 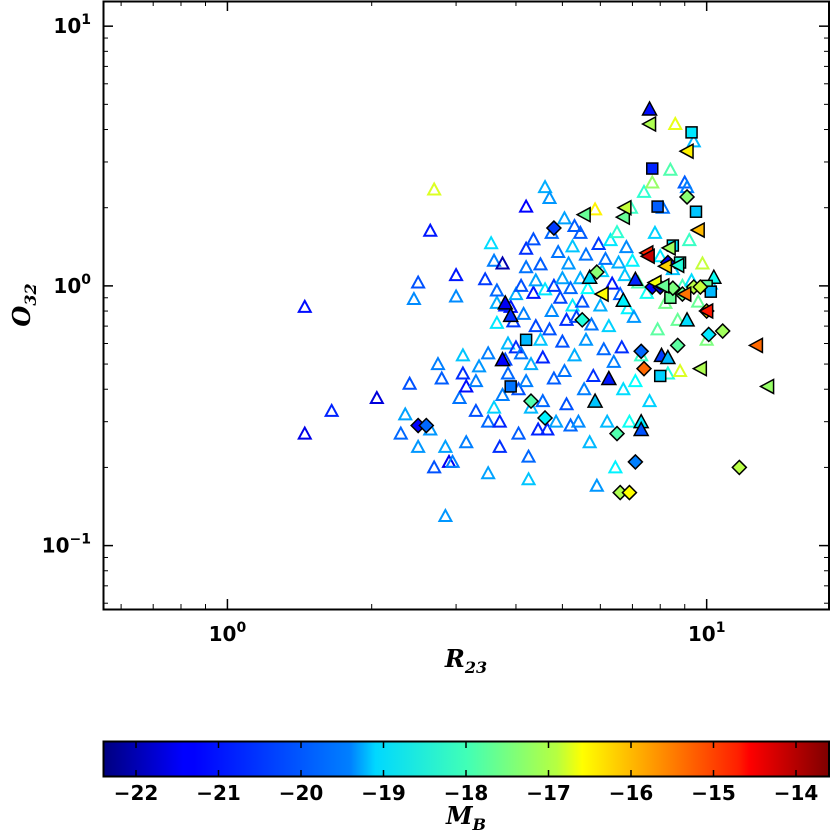 I want to click on colorbar-tick-label: −21, so click(x=218, y=793).